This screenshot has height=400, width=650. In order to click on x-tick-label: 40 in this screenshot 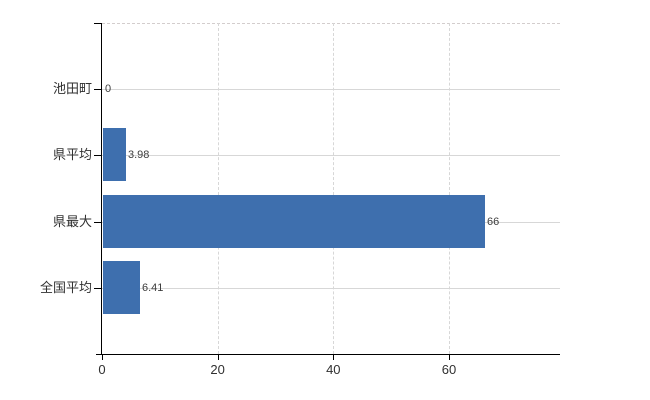, I will do `click(333, 369)`.